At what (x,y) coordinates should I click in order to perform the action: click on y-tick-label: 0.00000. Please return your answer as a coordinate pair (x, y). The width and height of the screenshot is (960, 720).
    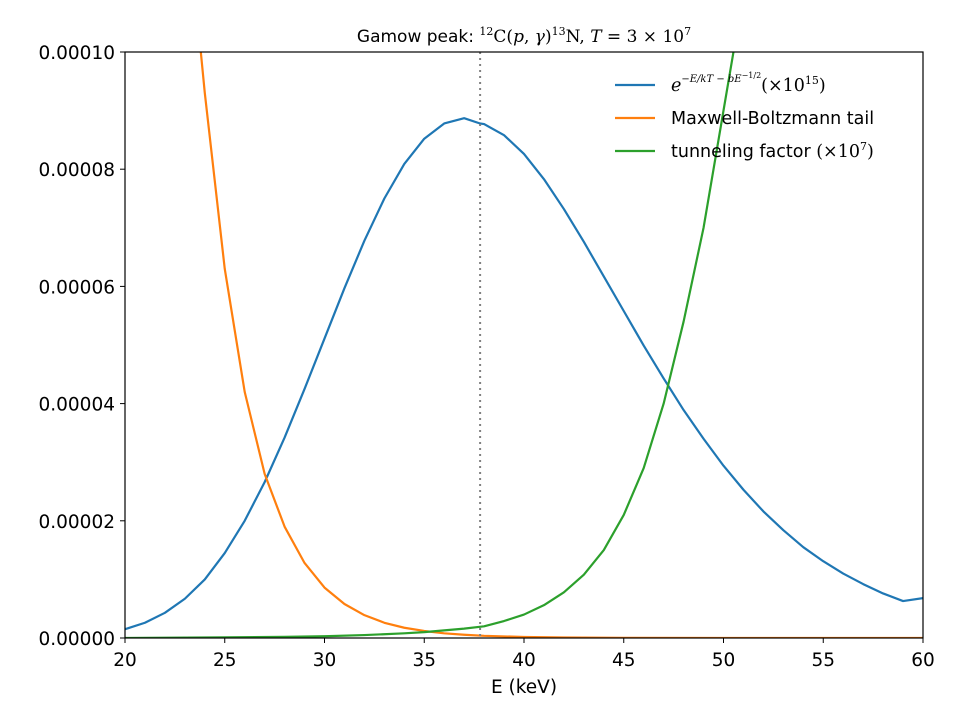
    Looking at the image, I should click on (76, 639).